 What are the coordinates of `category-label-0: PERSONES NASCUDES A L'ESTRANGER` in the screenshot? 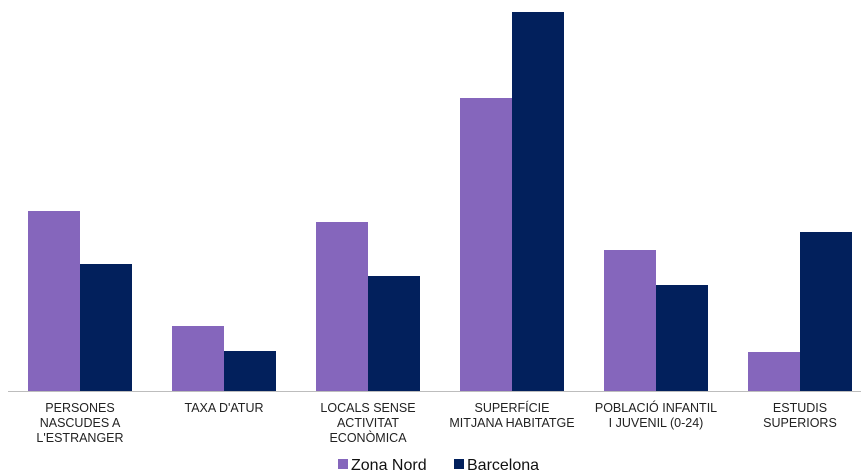 It's located at (79, 423).